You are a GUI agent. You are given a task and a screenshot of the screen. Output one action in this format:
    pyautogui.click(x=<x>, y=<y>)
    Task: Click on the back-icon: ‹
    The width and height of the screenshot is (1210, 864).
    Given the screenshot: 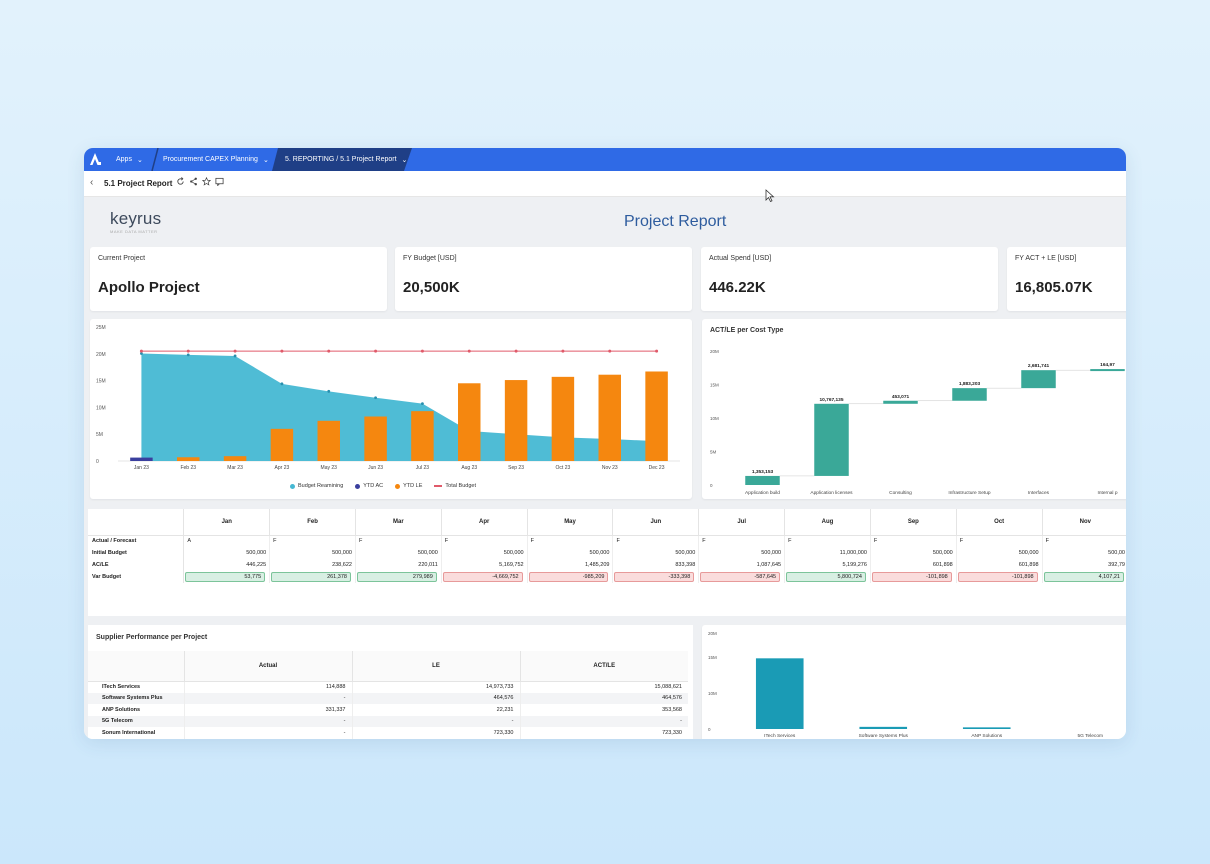 What is the action you would take?
    pyautogui.click(x=92, y=182)
    